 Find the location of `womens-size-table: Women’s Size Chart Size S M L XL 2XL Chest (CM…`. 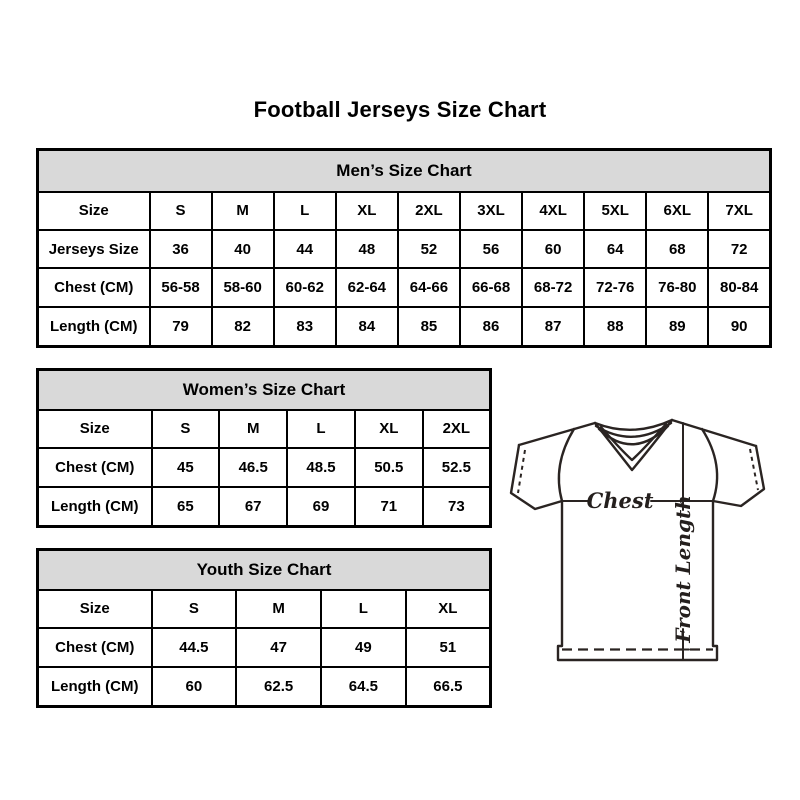

womens-size-table: Women’s Size Chart Size S M L XL 2XL Chest (CM… is located at coordinates (264, 448).